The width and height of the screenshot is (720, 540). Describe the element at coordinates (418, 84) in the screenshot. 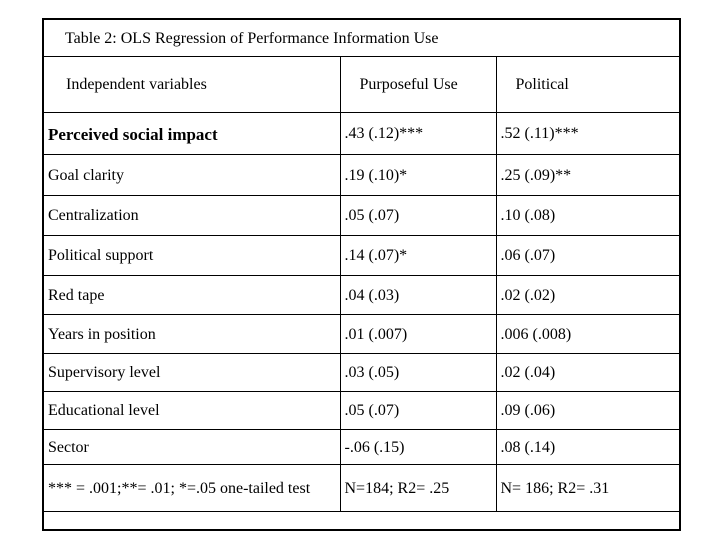

I see `col-header-purposeful-use: Purposeful Use` at that location.